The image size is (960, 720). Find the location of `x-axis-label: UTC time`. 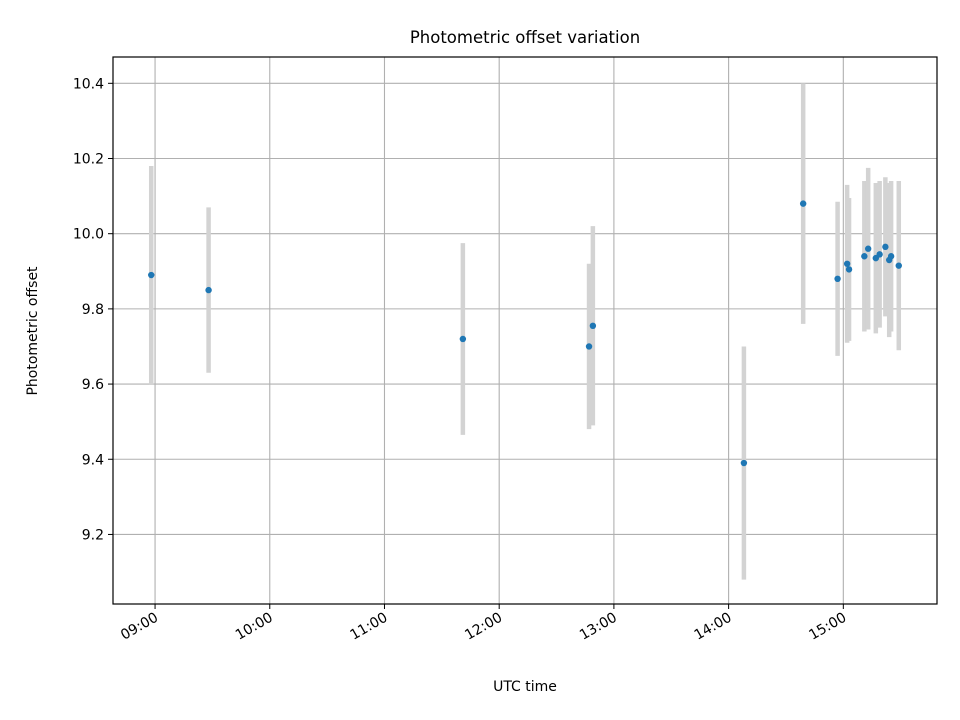

x-axis-label: UTC time is located at coordinates (525, 687).